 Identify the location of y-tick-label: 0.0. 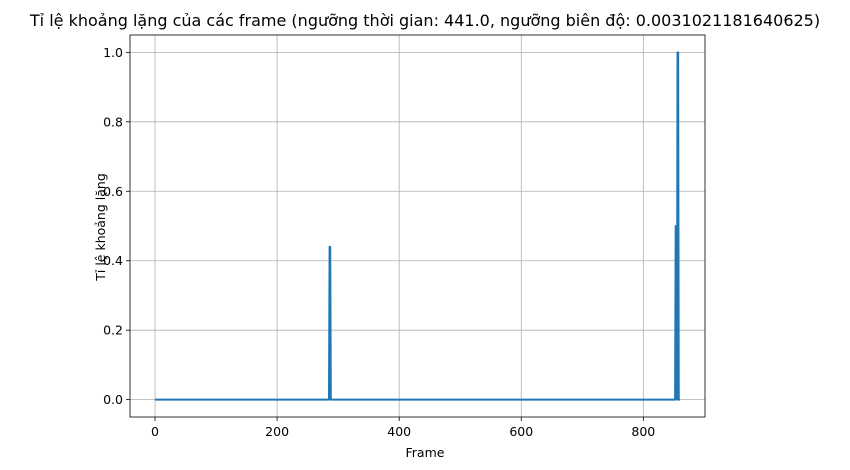
(113, 399).